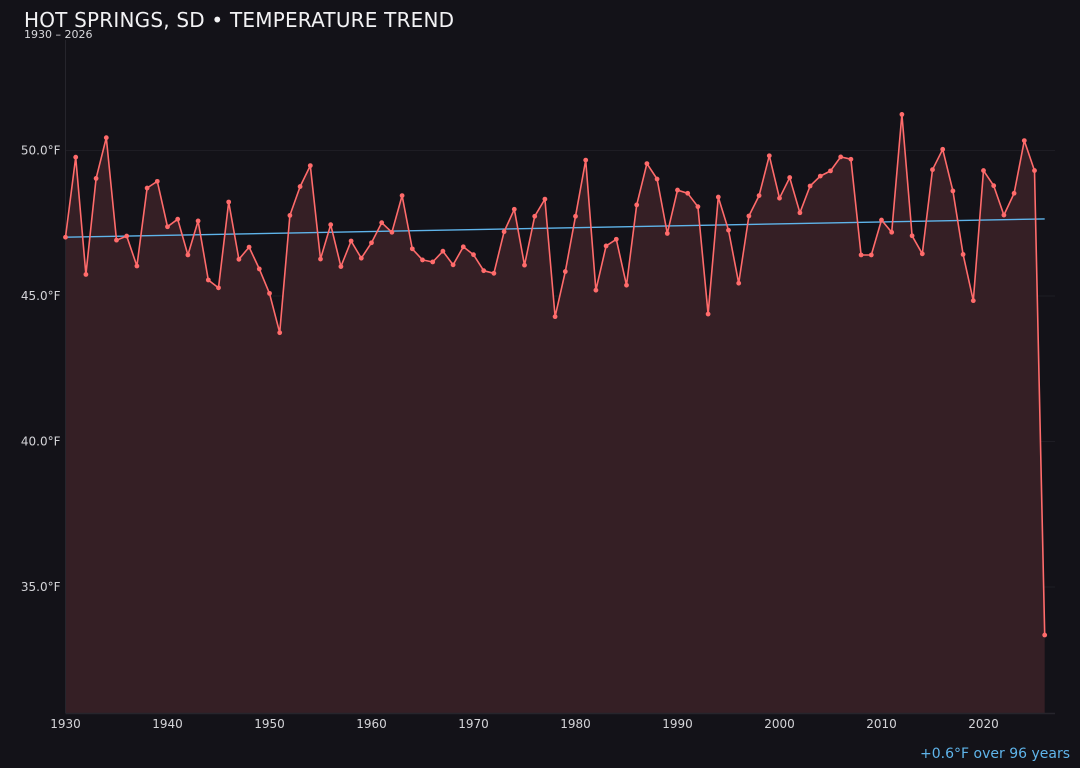 Image resolution: width=1080 pixels, height=768 pixels. What do you see at coordinates (995, 754) in the screenshot?
I see `trend-annotation: +0.6°F over 96 years` at bounding box center [995, 754].